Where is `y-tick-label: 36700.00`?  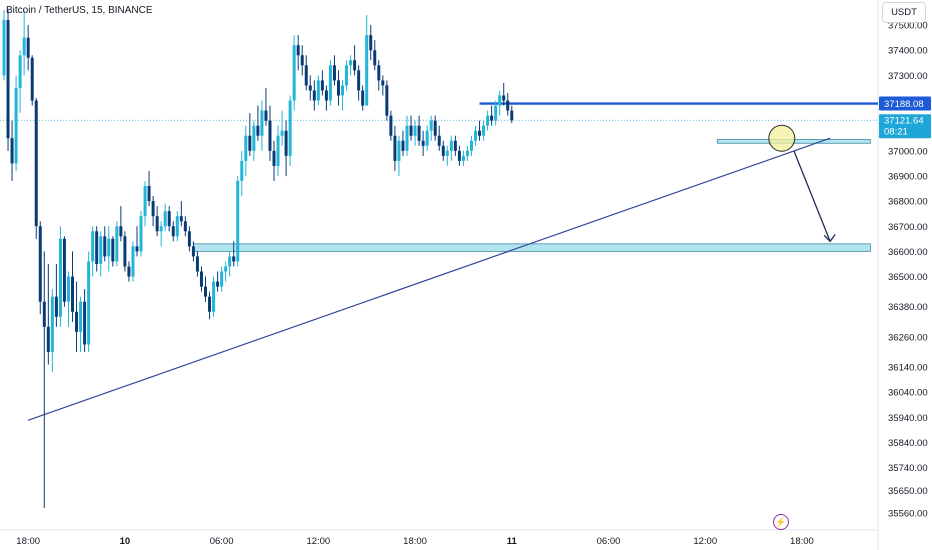 y-tick-label: 36700.00 is located at coordinates (908, 227).